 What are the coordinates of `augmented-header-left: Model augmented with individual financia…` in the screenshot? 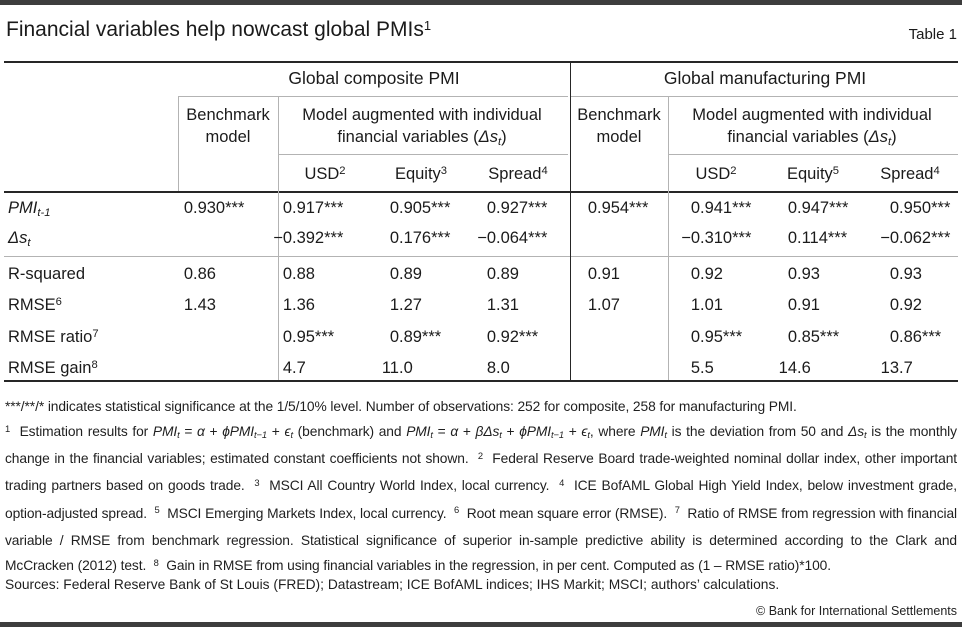 It's located at (422, 127).